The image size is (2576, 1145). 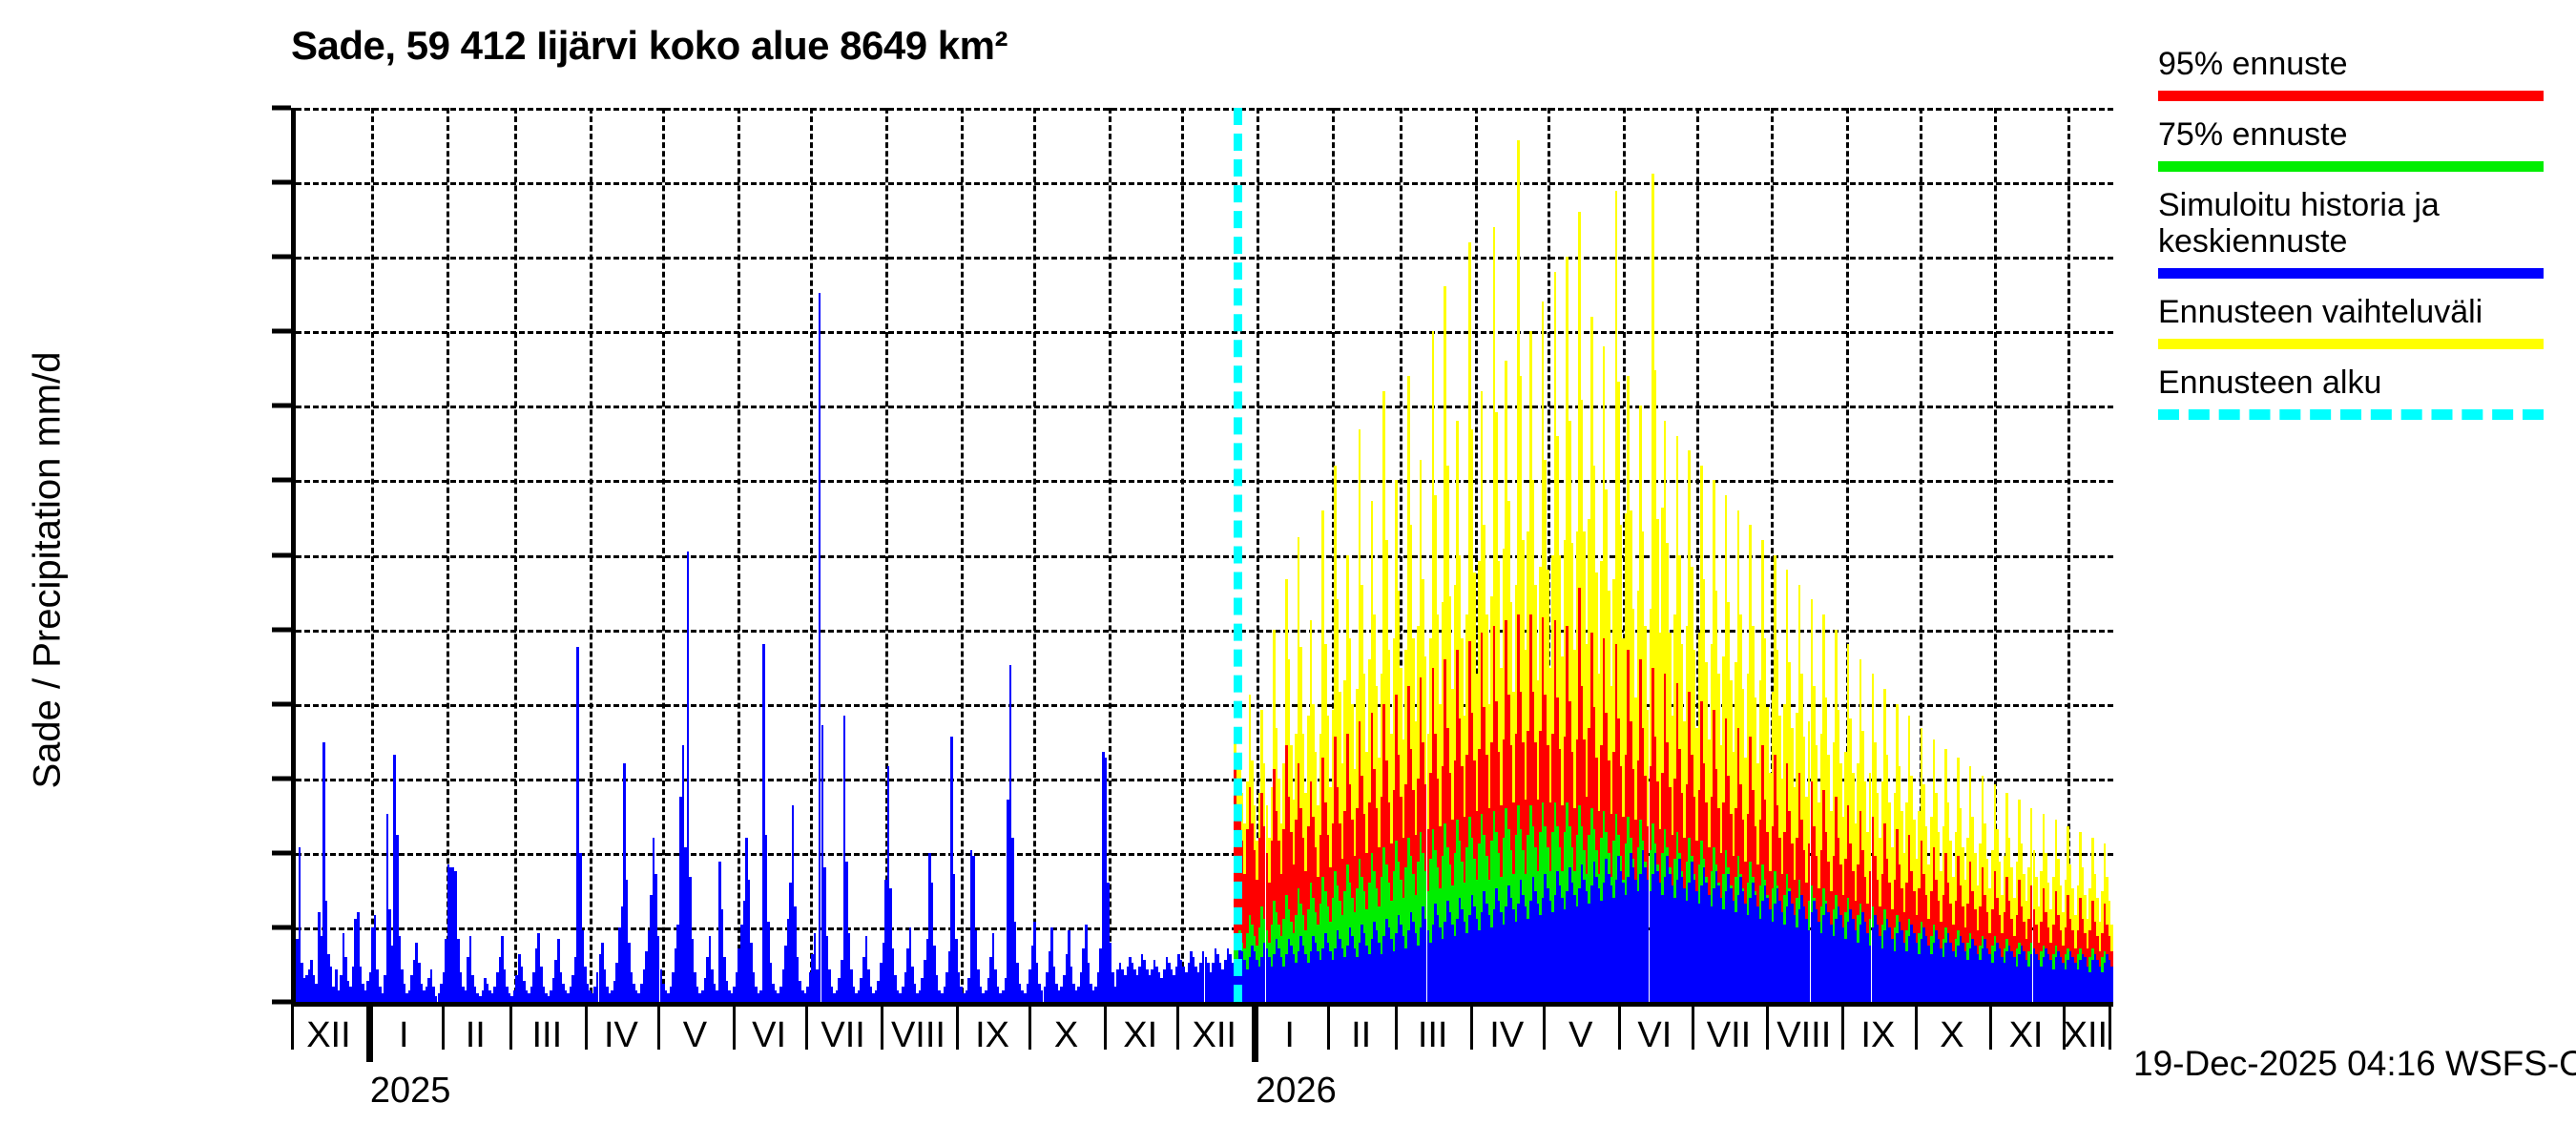 I want to click on y-tick-mark, so click(x=281, y=331).